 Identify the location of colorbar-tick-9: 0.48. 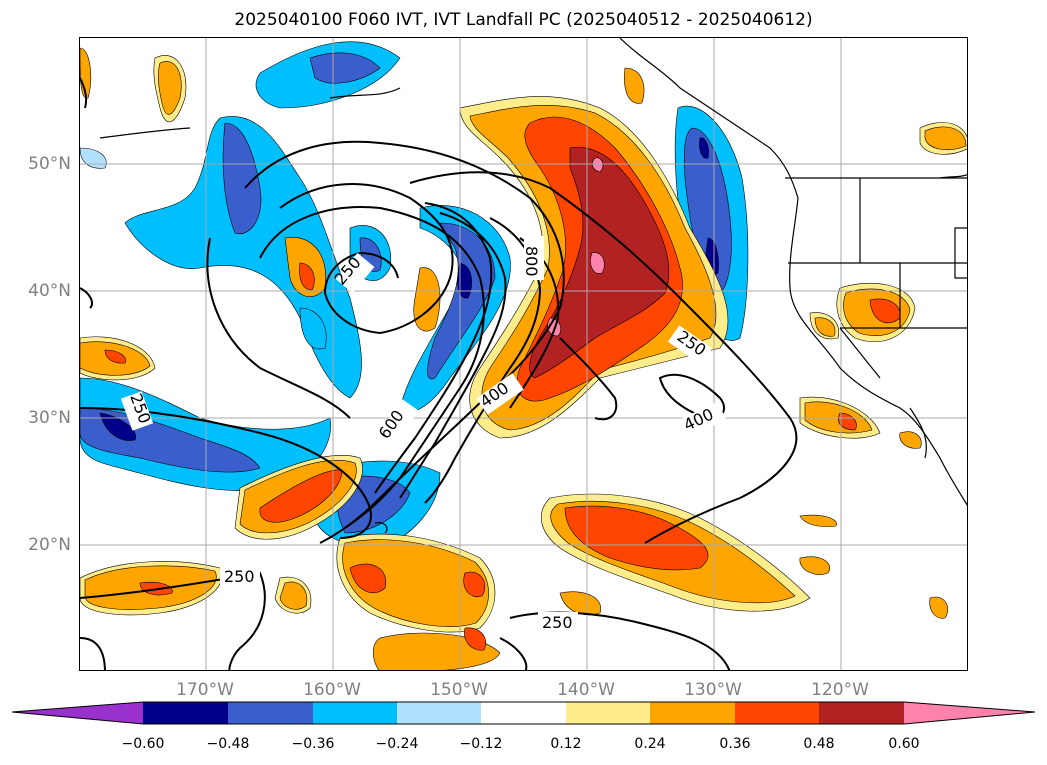
(819, 744).